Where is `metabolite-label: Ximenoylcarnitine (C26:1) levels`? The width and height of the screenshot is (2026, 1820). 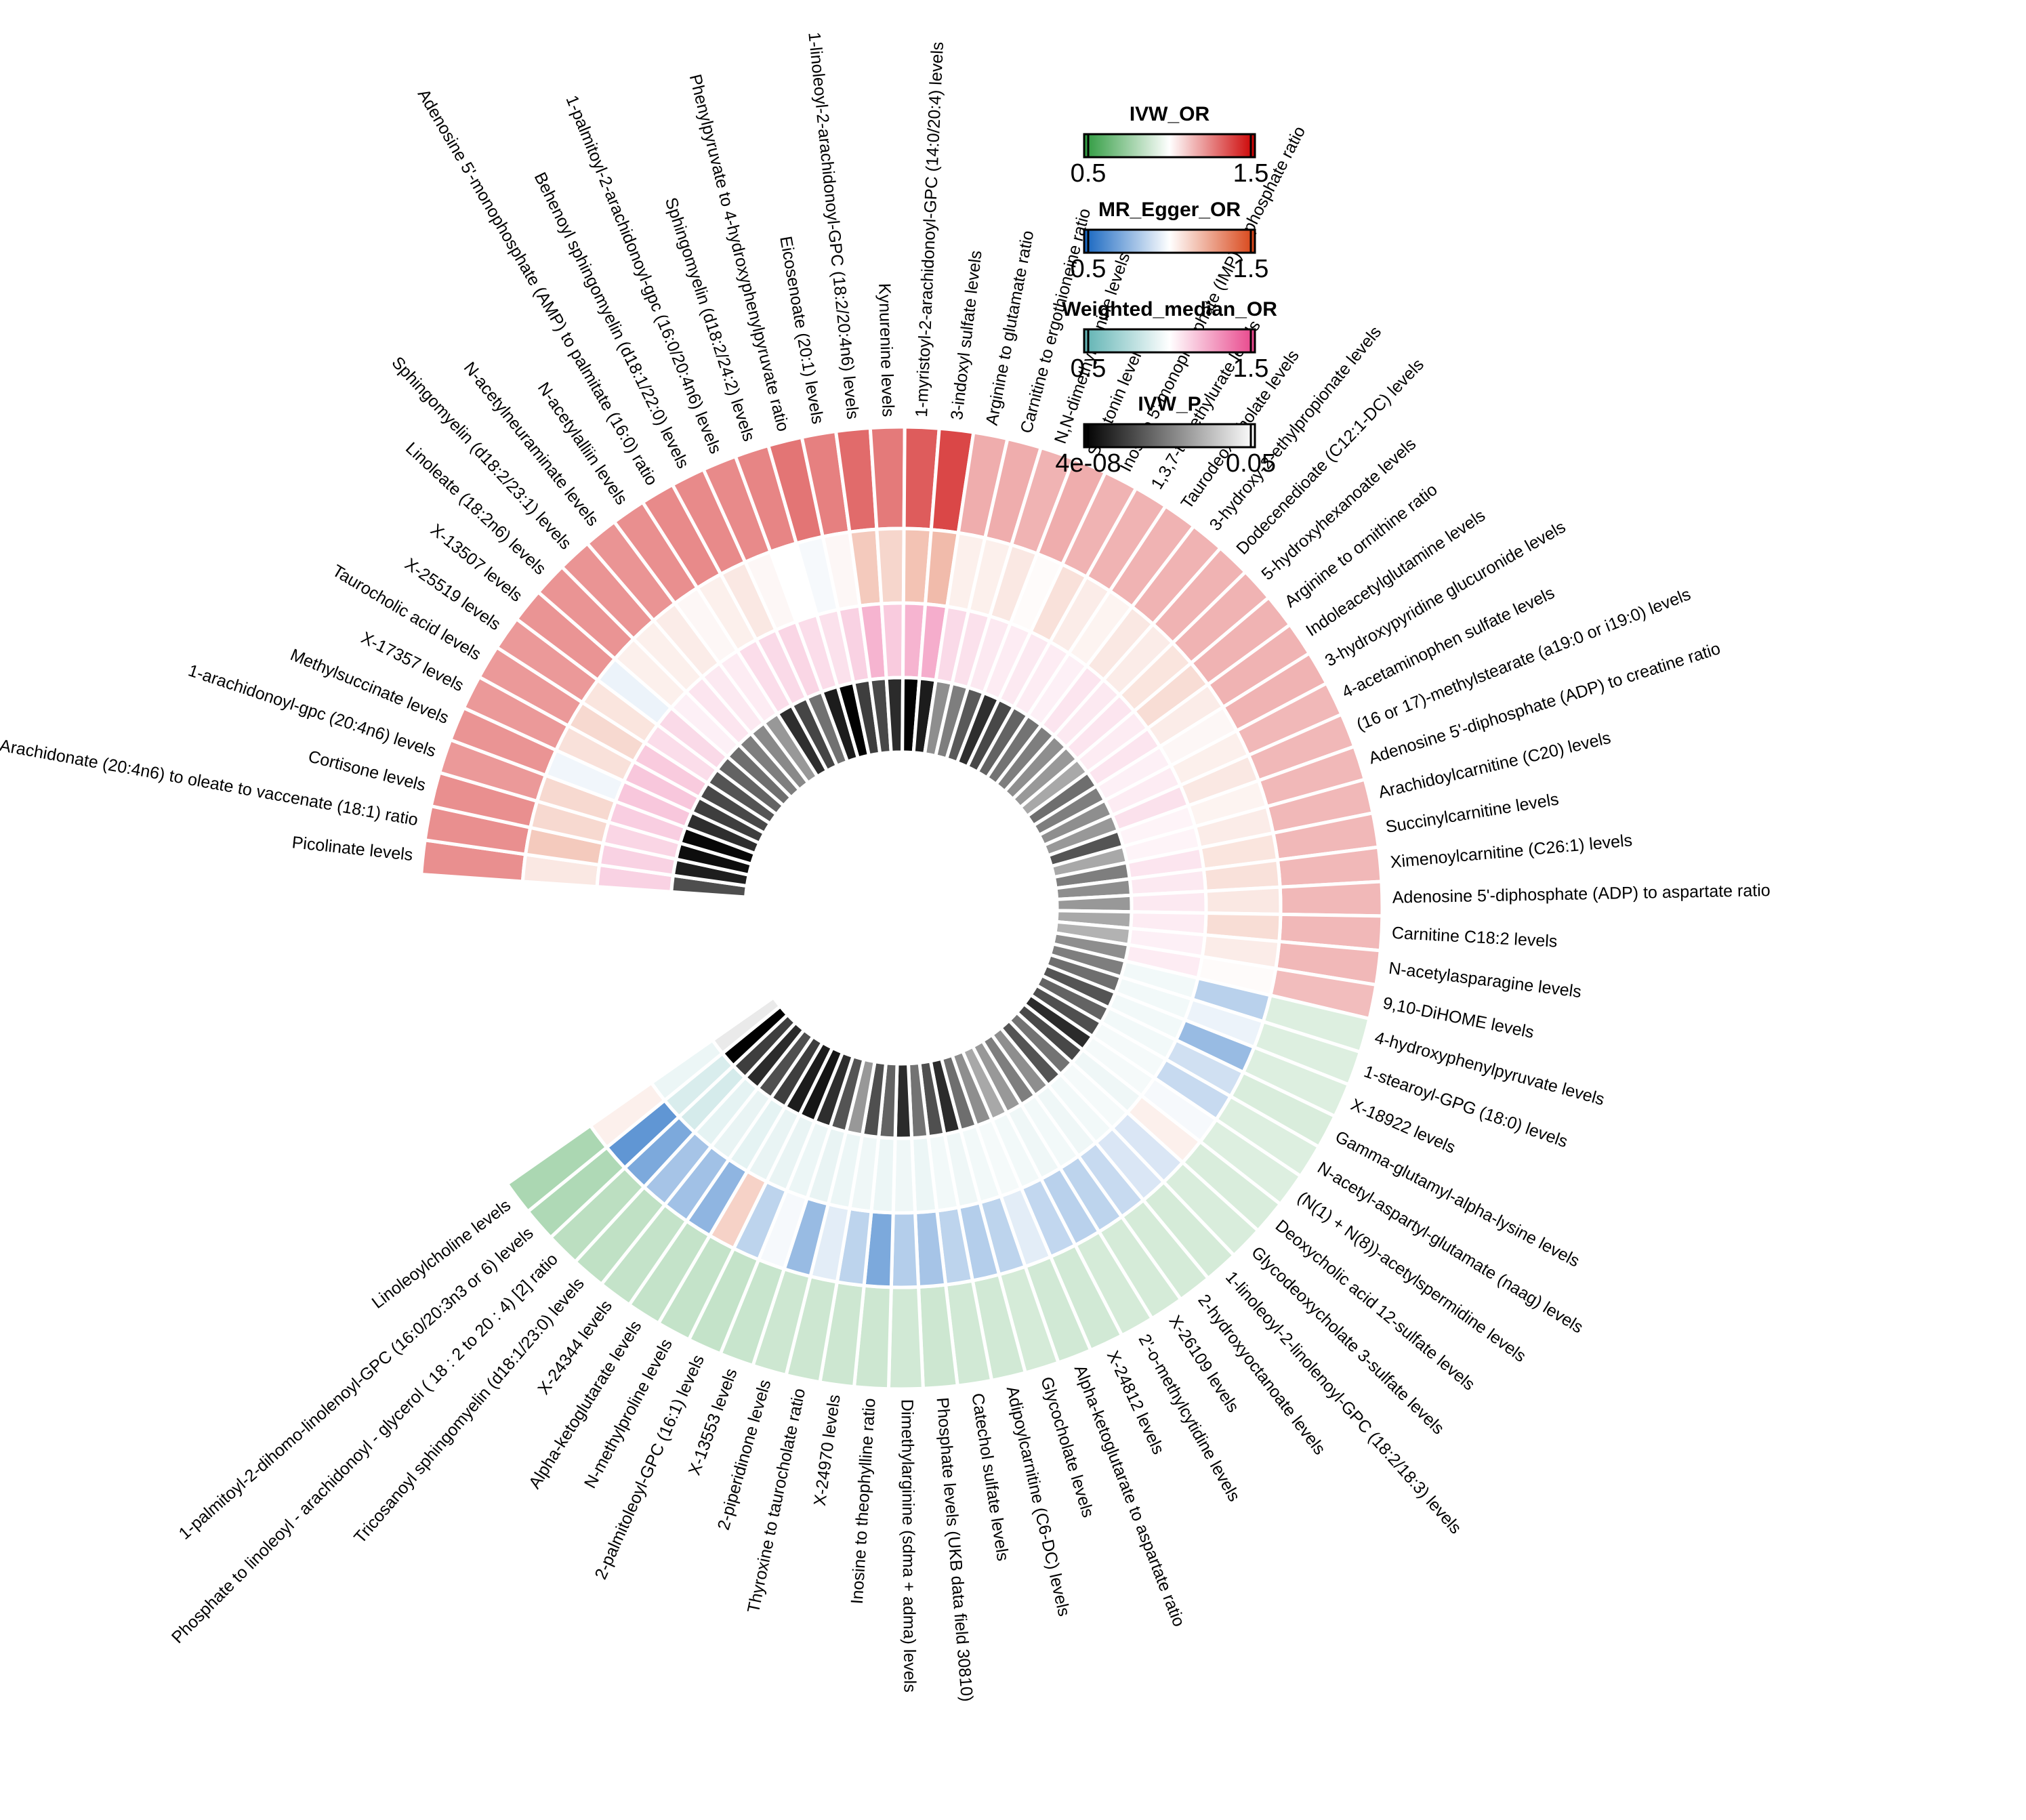 metabolite-label: Ximenoylcarnitine (C26:1) levels is located at coordinates (1512, 851).